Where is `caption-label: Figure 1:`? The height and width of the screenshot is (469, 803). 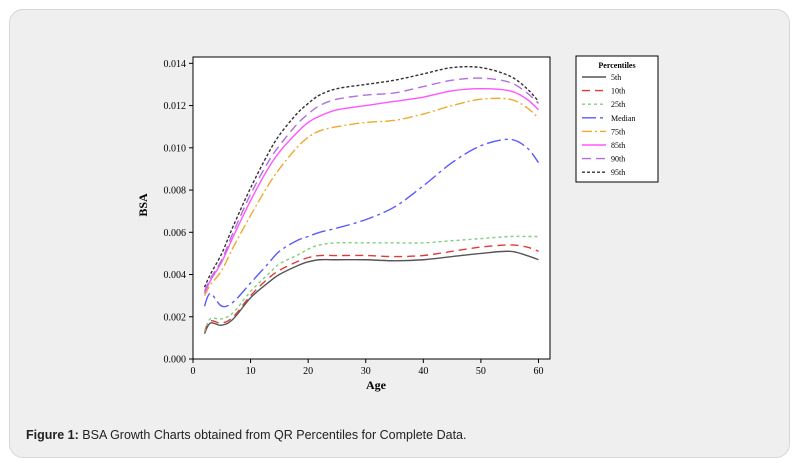 caption-label: Figure 1: is located at coordinates (52, 435).